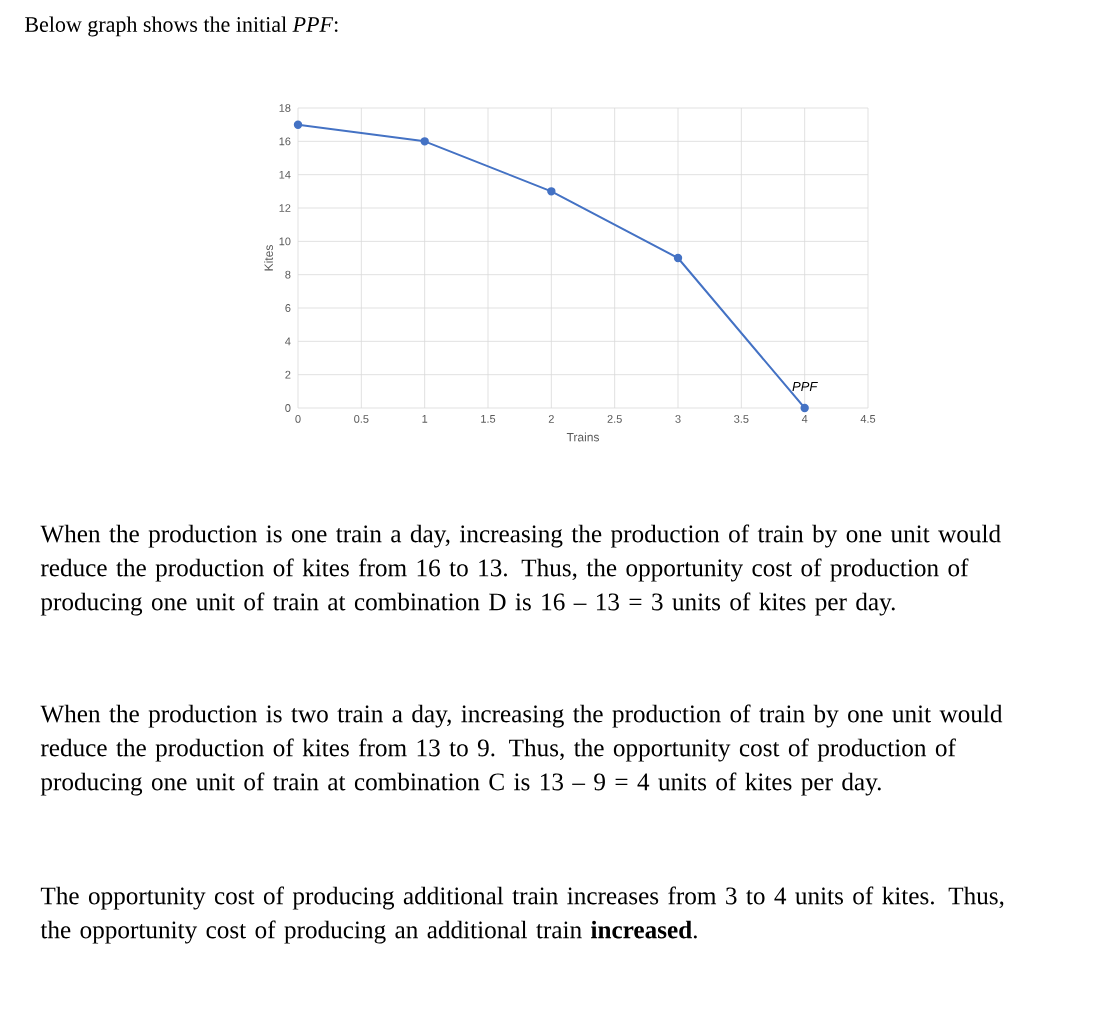 The image size is (1120, 1024). Describe the element at coordinates (520, 570) in the screenshot. I see `text: When the production is one train a day, increasing the production of train by one unit would reduce the production of kites from 16 to 13. Thus, the opportunity cost of production of producing one unit of train at combination D is 16 – 13 = 3 units of kites per day.` at that location.